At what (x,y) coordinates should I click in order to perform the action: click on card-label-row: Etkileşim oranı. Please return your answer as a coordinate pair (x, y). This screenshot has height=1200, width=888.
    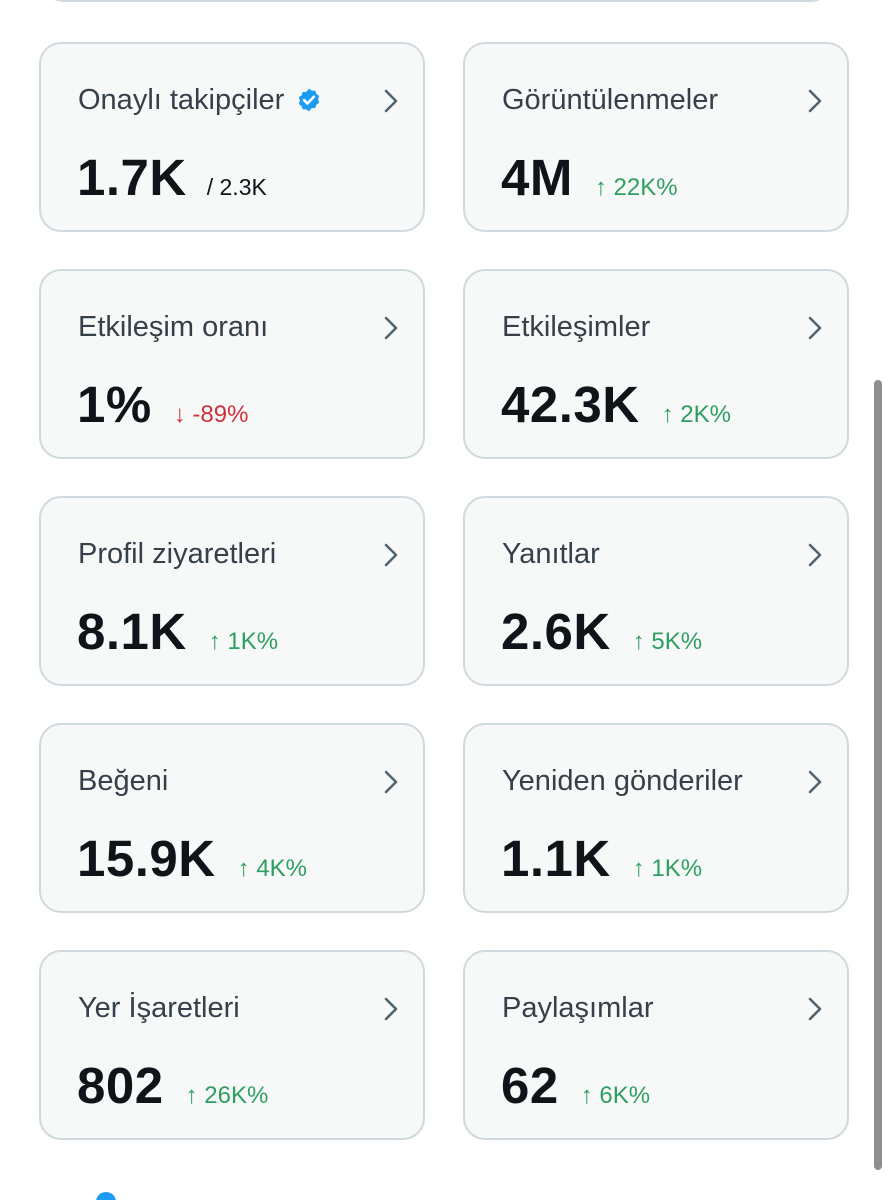
    Looking at the image, I should click on (173, 327).